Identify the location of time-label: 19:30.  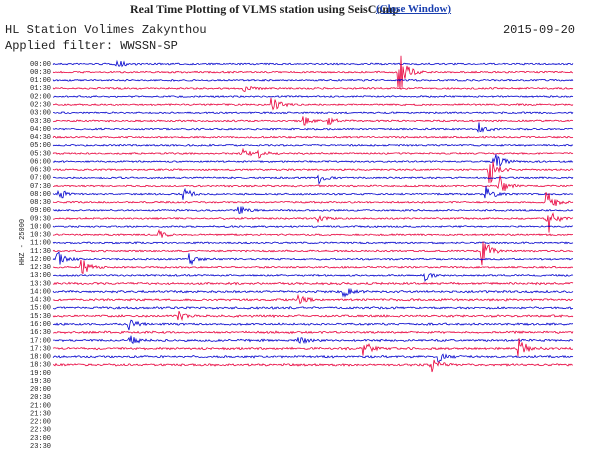
(40, 382).